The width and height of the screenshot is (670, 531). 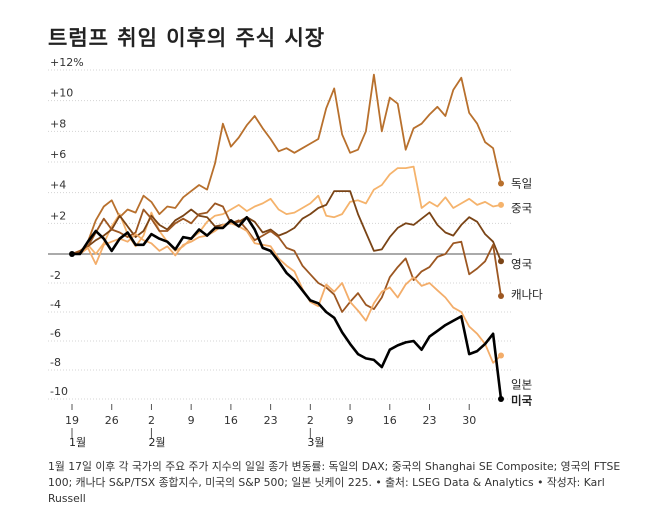 What do you see at coordinates (58, 185) in the screenshot?
I see `y-tick-label: +4` at bounding box center [58, 185].